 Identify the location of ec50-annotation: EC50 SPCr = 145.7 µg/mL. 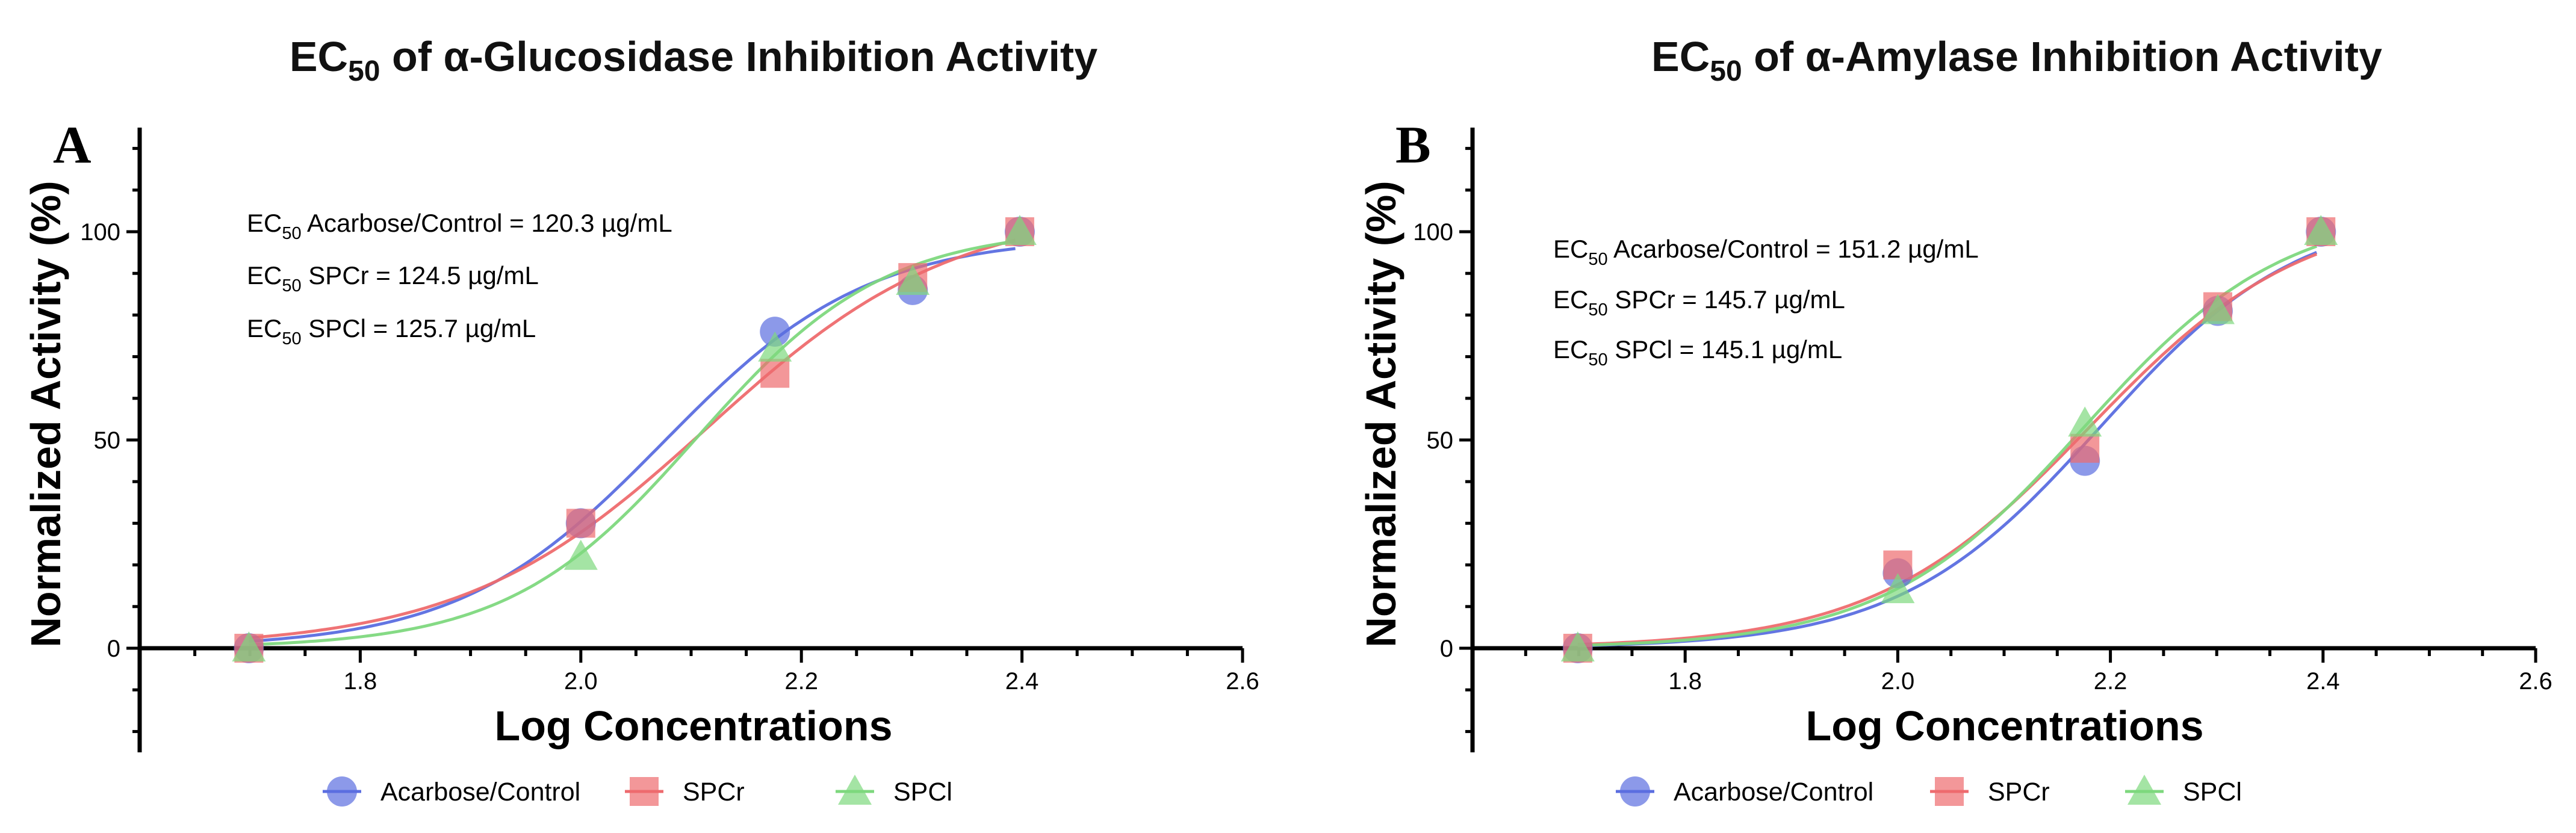
(1699, 302).